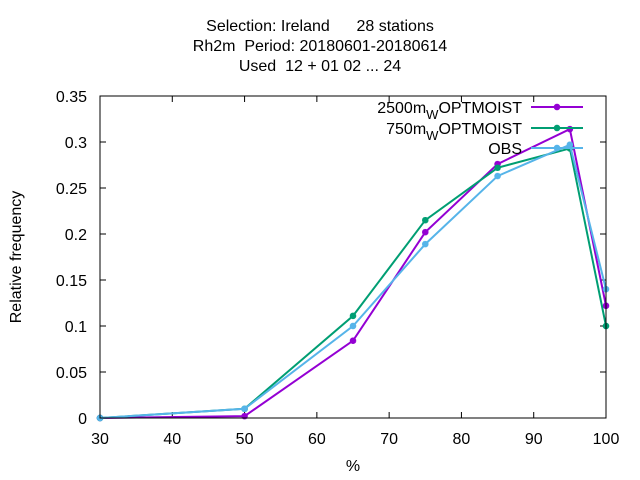 The height and width of the screenshot is (480, 640). I want to click on x-tick-label: 100, so click(606, 439).